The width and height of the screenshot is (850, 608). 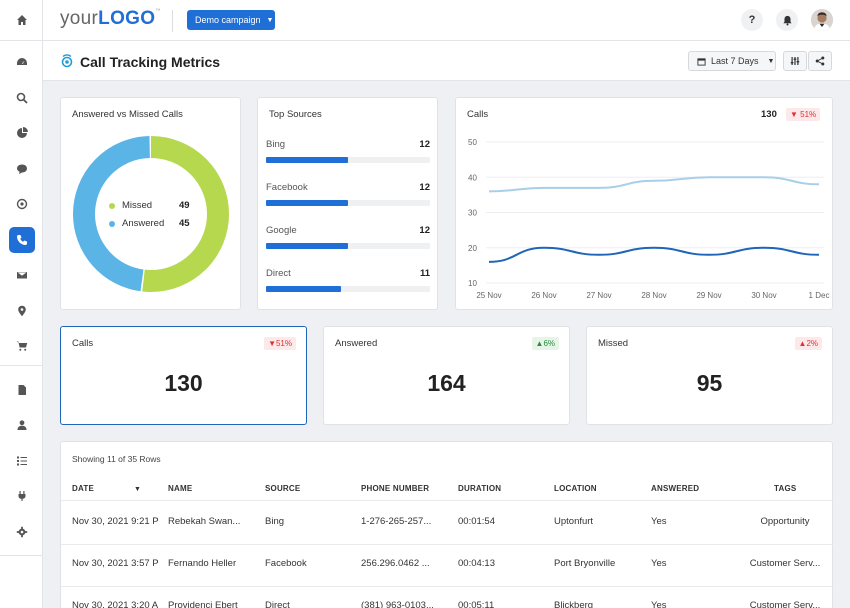 I want to click on x-tick-label: 25 Nov, so click(x=488, y=295).